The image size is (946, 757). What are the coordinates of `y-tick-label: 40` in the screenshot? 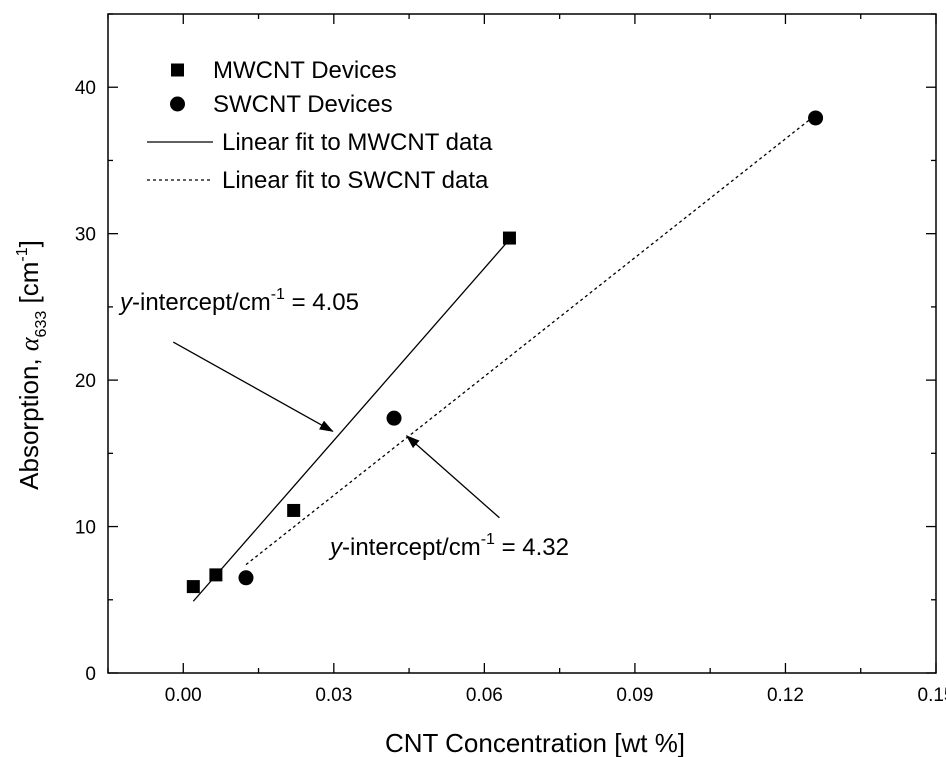 It's located at (85, 88).